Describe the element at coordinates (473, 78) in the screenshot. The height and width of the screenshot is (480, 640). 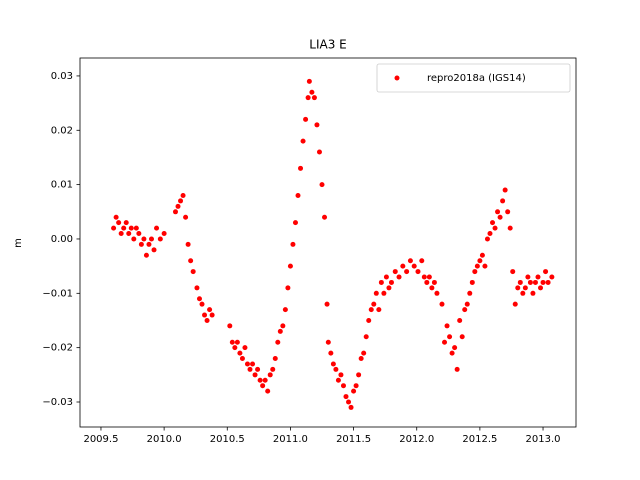
I see `legend-frame` at that location.